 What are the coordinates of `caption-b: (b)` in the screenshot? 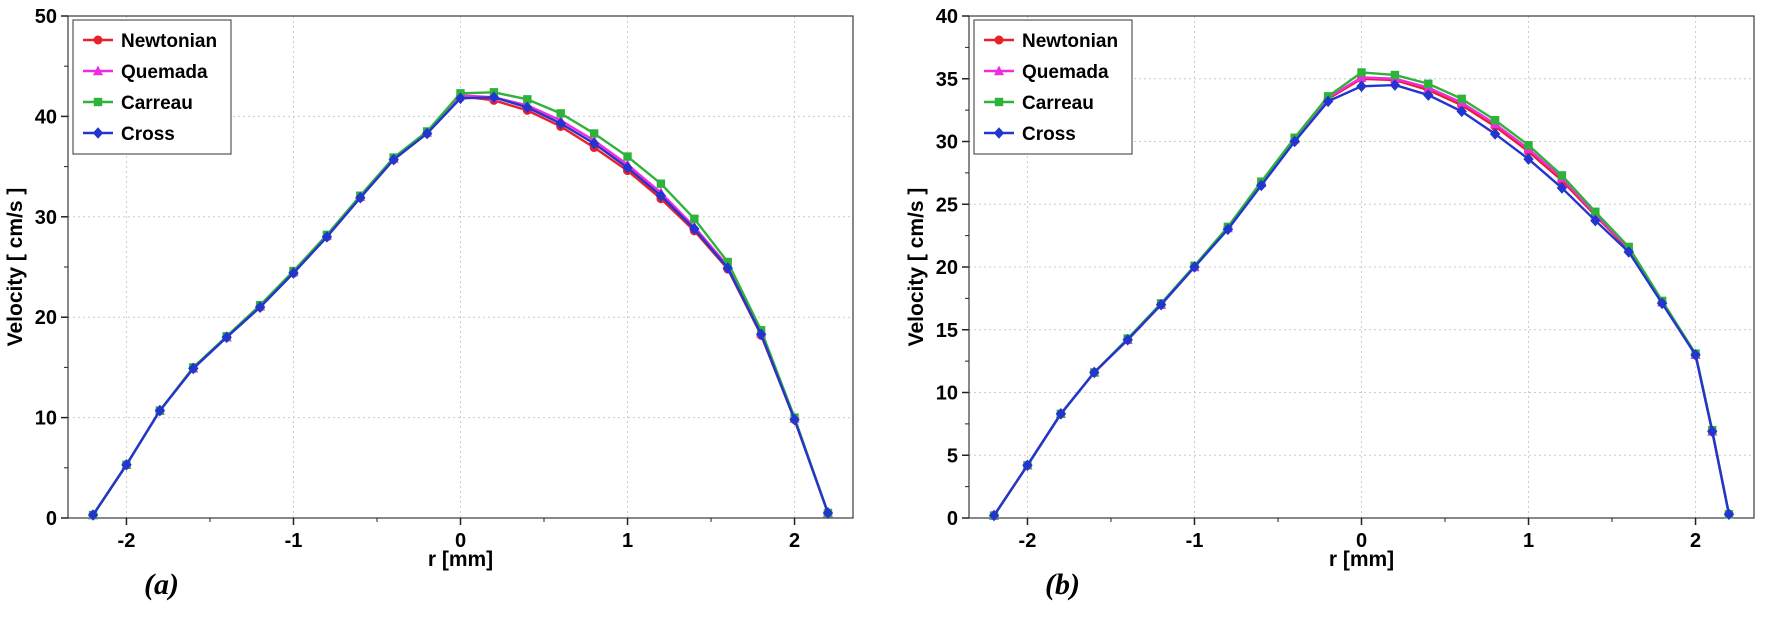 It's located at (1062, 584).